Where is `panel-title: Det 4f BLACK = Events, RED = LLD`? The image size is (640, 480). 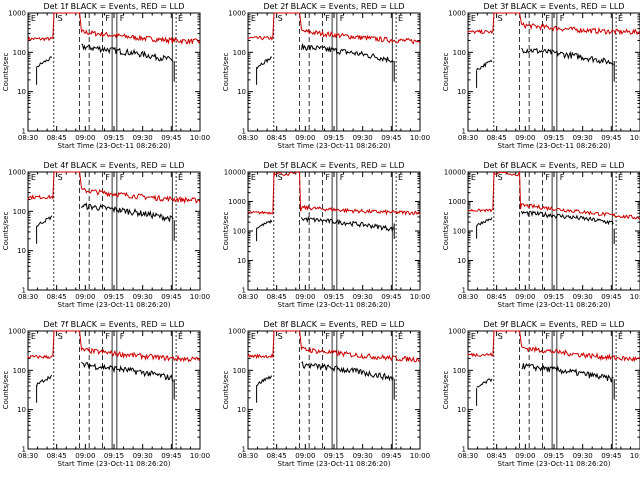 panel-title: Det 4f BLACK = Events, RED = LLD is located at coordinates (113, 165).